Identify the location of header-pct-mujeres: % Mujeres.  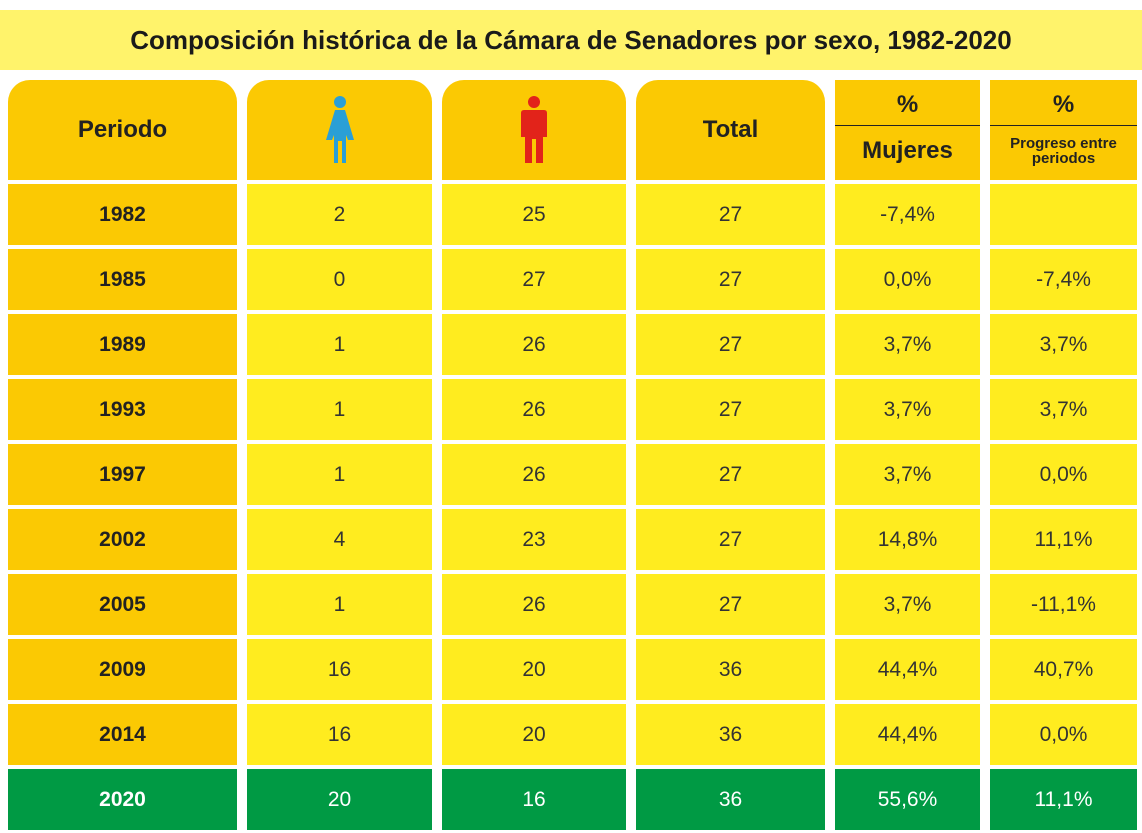
(907, 130).